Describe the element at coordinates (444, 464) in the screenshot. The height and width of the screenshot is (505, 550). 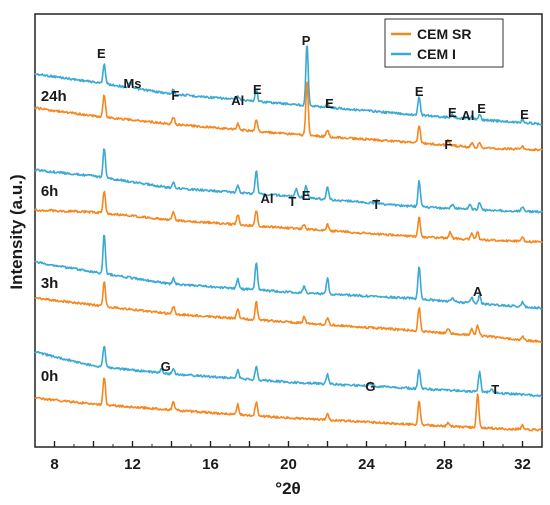
I see `x-tick-label: 28` at that location.